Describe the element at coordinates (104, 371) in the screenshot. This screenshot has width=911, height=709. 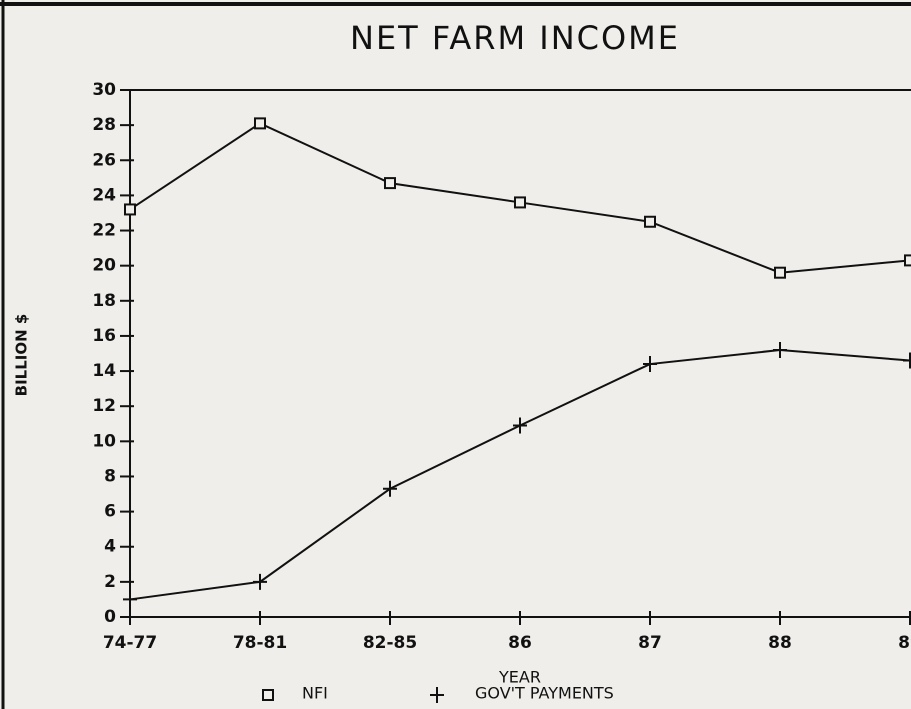
I see `y-tick-label: 14` at that location.